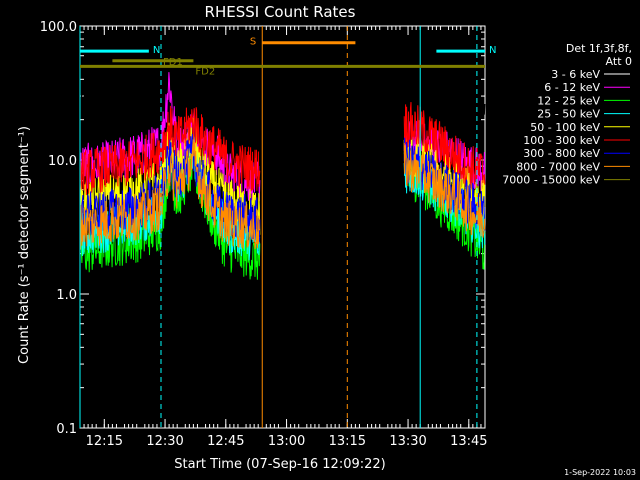 This screenshot has height=480, width=640. What do you see at coordinates (568, 100) in the screenshot?
I see `legend-entry-label: 12 - 25 keV` at bounding box center [568, 100].